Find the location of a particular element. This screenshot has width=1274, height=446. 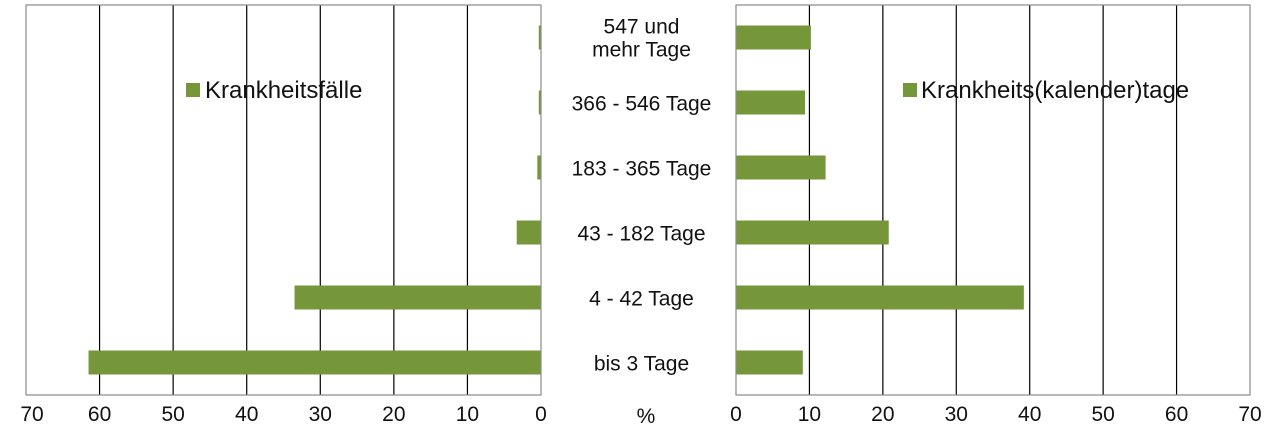

category-label: bis 3 Tage is located at coordinates (641, 364).